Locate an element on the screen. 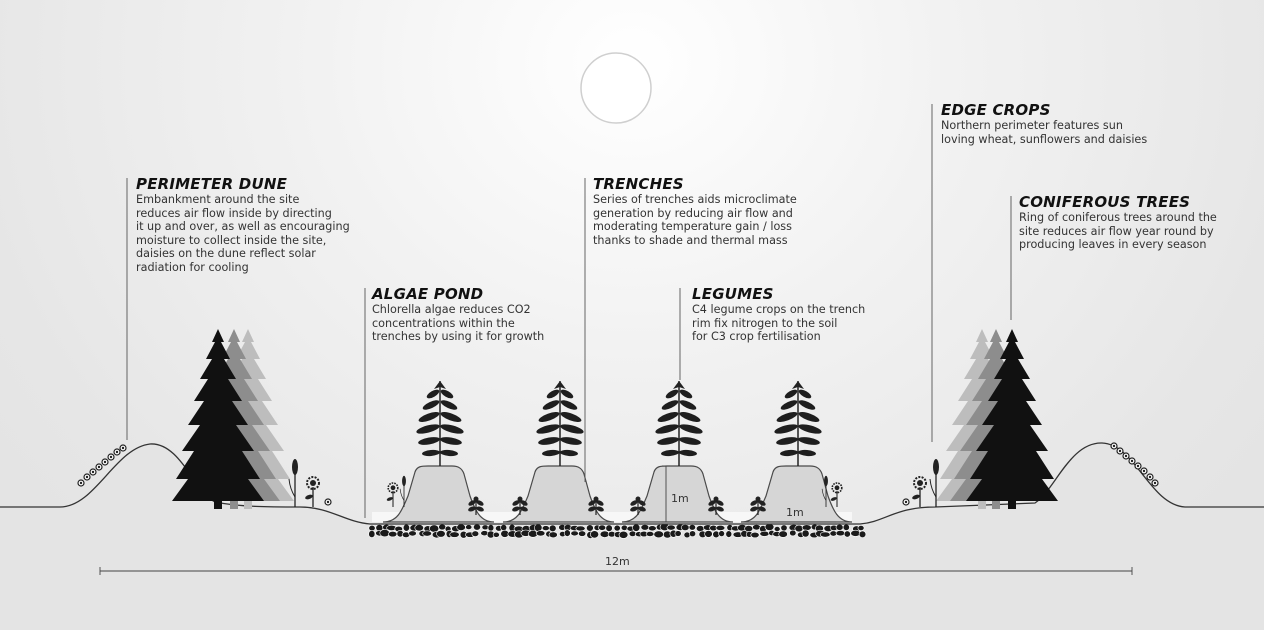 This screenshot has height=630, width=1264. annotation-line: C4 legume crops on the trench is located at coordinates (779, 309).